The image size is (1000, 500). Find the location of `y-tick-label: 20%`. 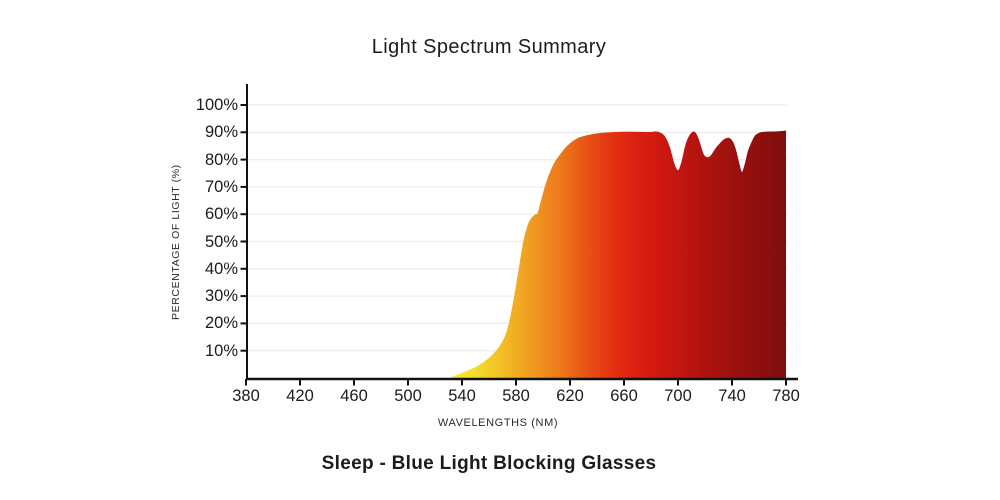

y-tick-label: 20% is located at coordinates (221, 323).